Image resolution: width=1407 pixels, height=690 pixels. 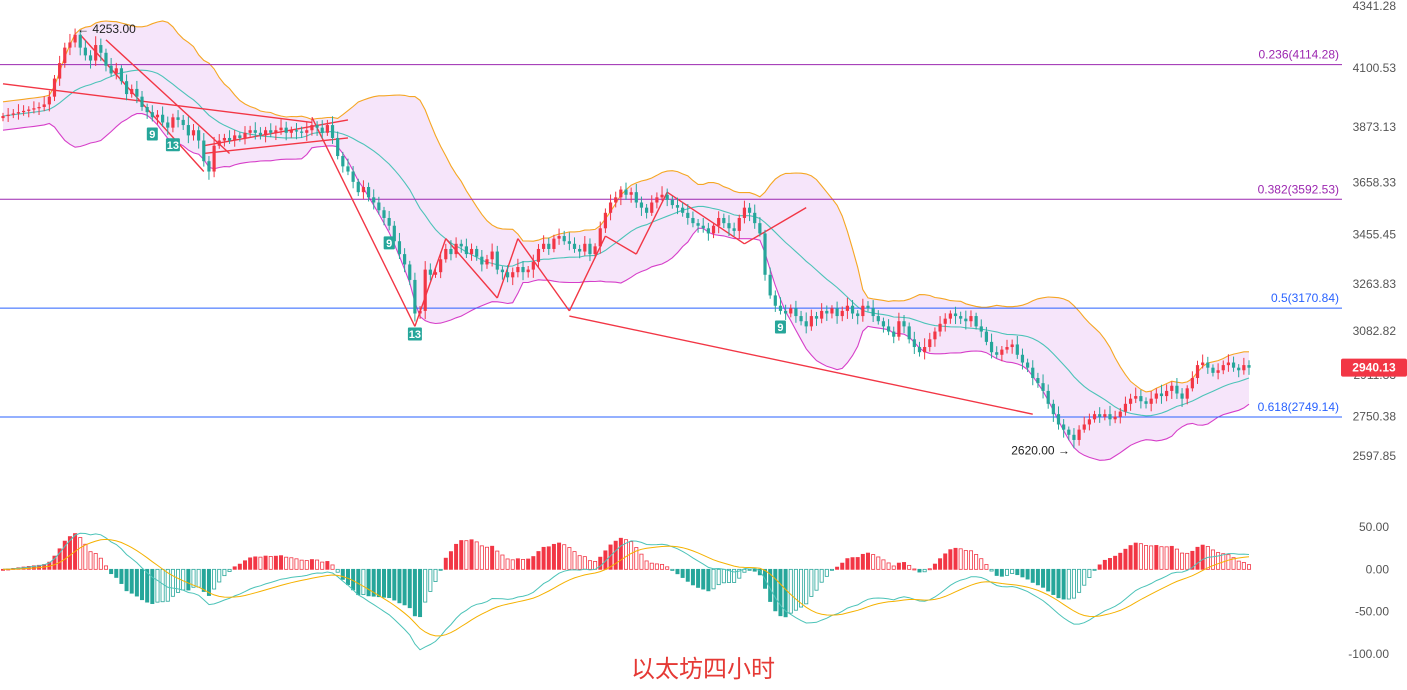 I want to click on td-label-0: 9, so click(x=152, y=135).